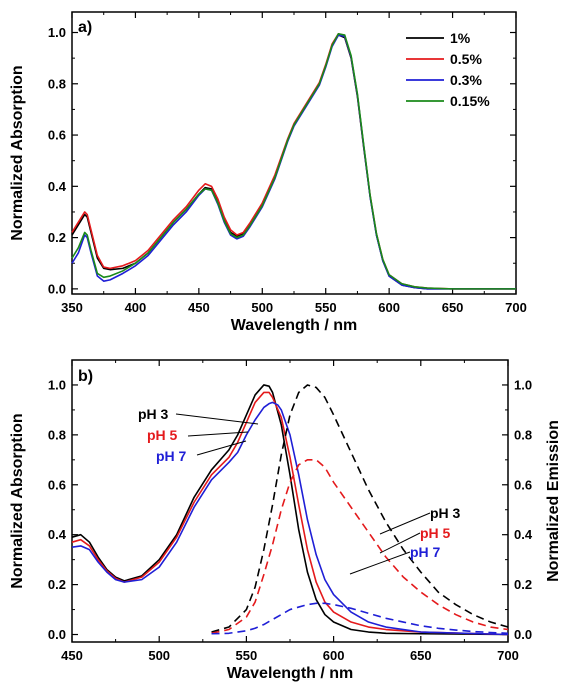 This screenshot has width=569, height=686. I want to click on panel-label-b: b), so click(85, 376).